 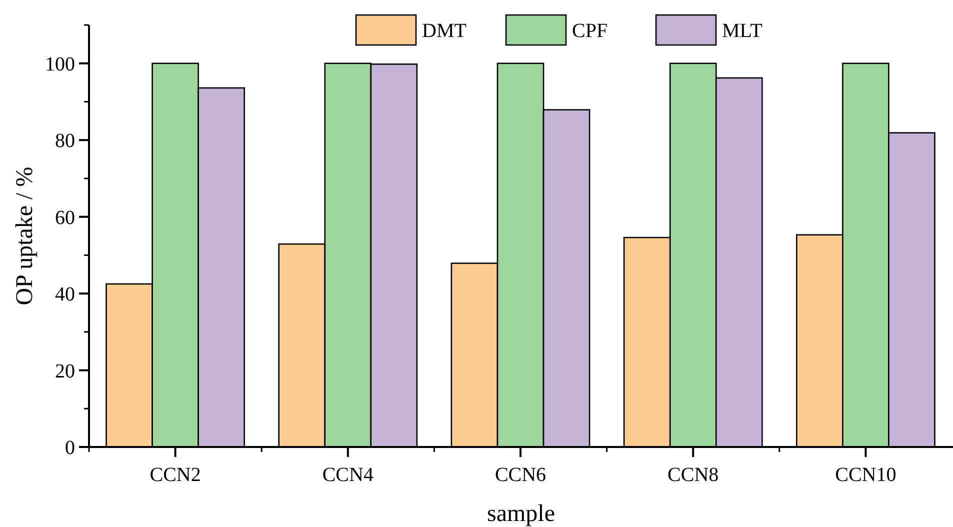 What do you see at coordinates (70, 448) in the screenshot?
I see `y-tick-label: 0` at bounding box center [70, 448].